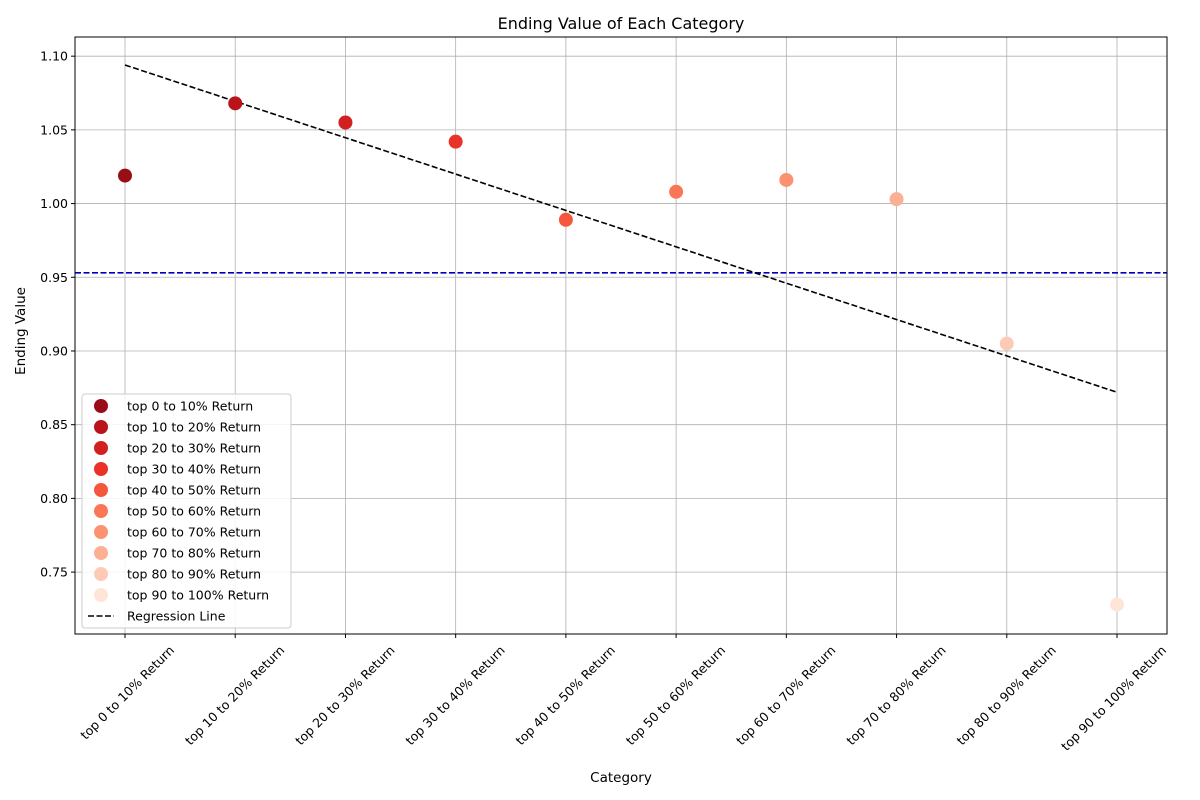  What do you see at coordinates (54, 129) in the screenshot?
I see `y-tick-label: 1.05` at bounding box center [54, 129].